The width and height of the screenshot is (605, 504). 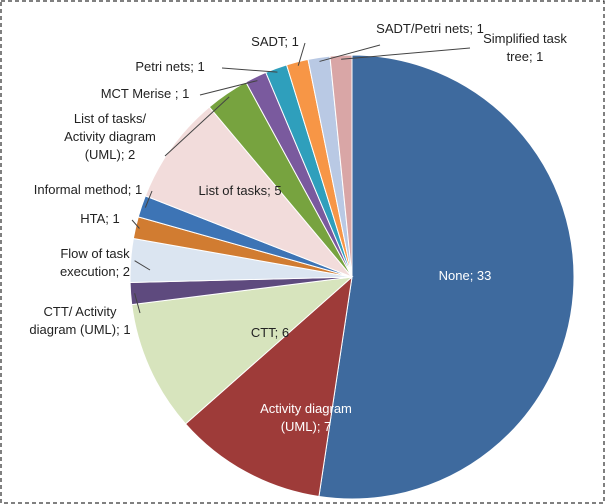 What do you see at coordinates (145, 93) in the screenshot?
I see `data-label: MCT Merise ; 1` at bounding box center [145, 93].